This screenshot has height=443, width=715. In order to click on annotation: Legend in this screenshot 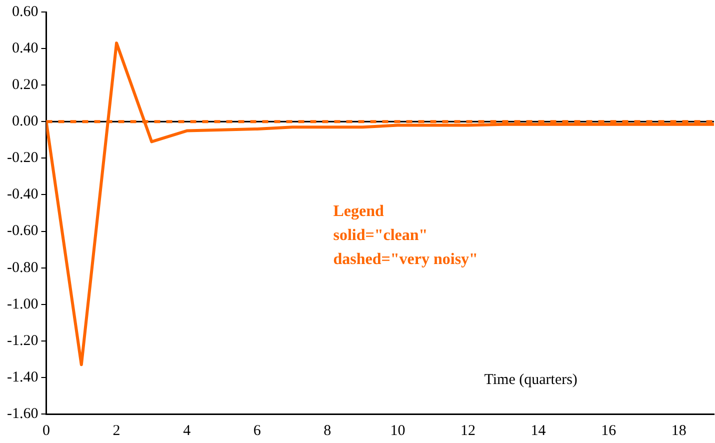, I will do `click(358, 211)`.